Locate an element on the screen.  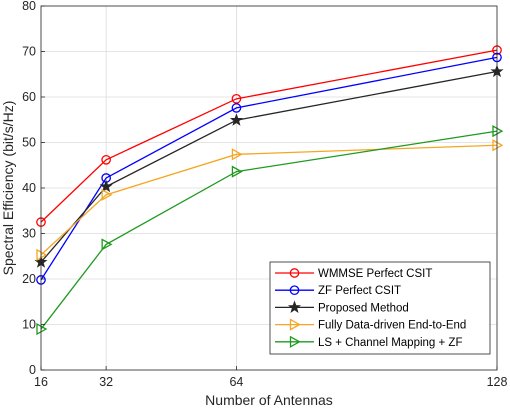
y-tick-label: 20 is located at coordinates (29, 279).